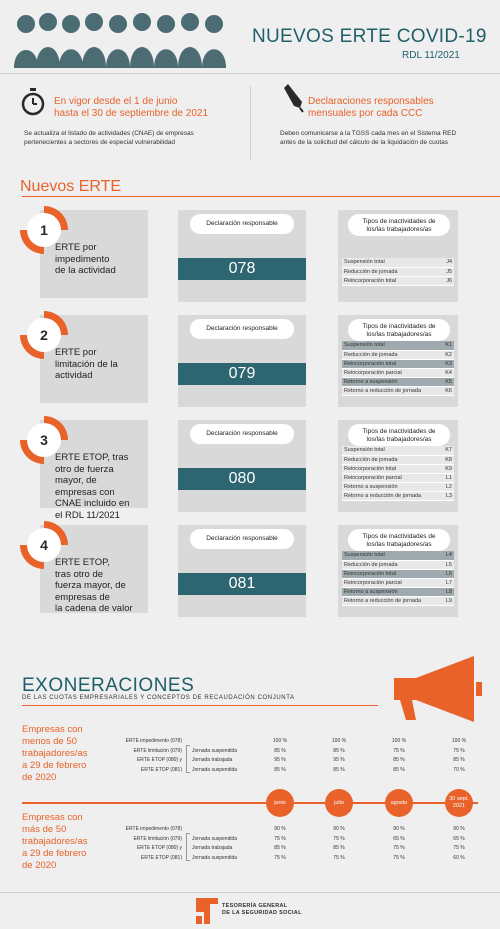 This screenshot has width=500, height=929. What do you see at coordinates (442, 592) in the screenshot?
I see `tipo-code: L8` at bounding box center [442, 592].